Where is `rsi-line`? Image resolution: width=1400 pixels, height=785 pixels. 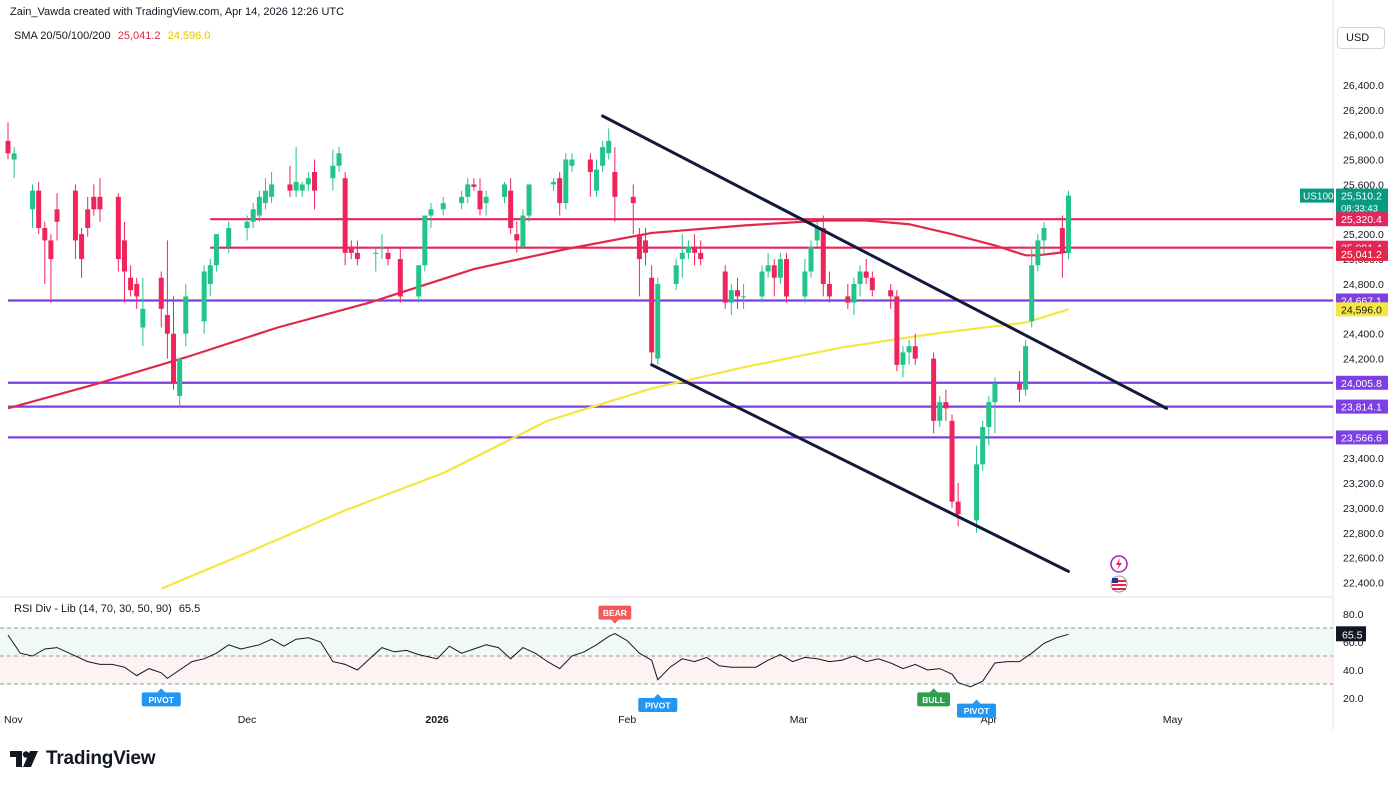
rsi-line is located at coordinates (538, 660).